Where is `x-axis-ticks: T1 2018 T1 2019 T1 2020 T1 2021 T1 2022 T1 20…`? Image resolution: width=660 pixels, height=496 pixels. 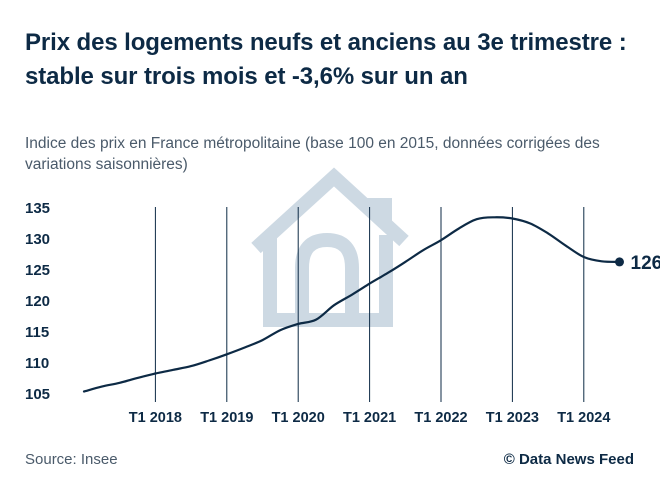
x-axis-ticks: T1 2018 T1 2019 T1 2020 T1 2021 T1 2022 T1 20… is located at coordinates (370, 418).